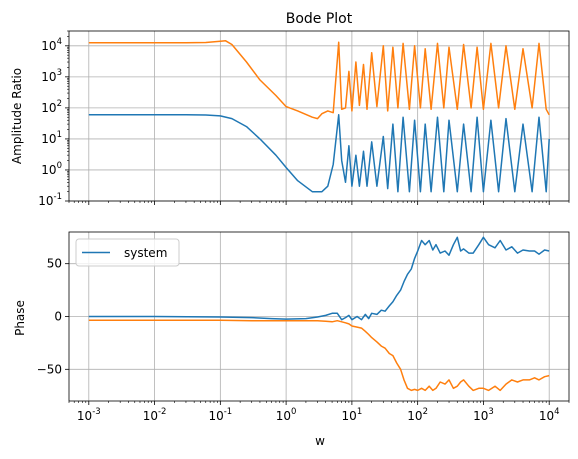 This screenshot has height=459, width=578. Describe the element at coordinates (20, 318) in the screenshot. I see `phase-y-axis-label: Phase` at that location.